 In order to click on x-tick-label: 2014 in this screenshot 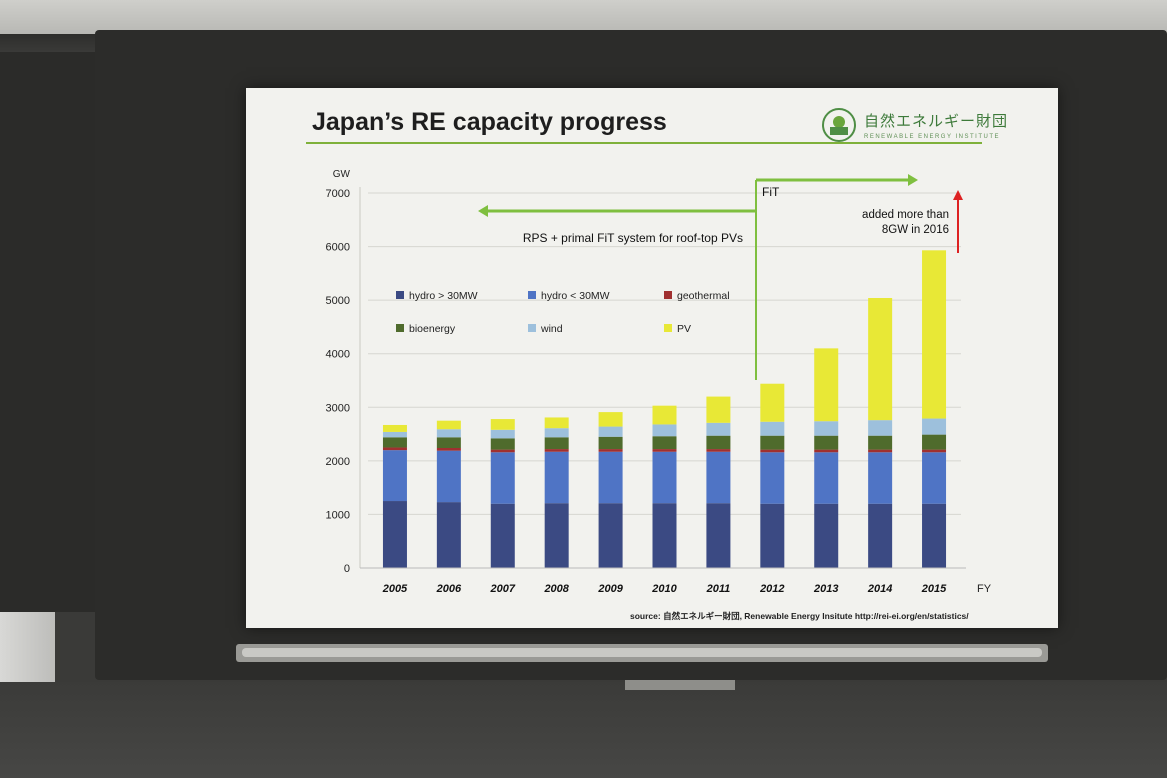, I will do `click(879, 589)`.